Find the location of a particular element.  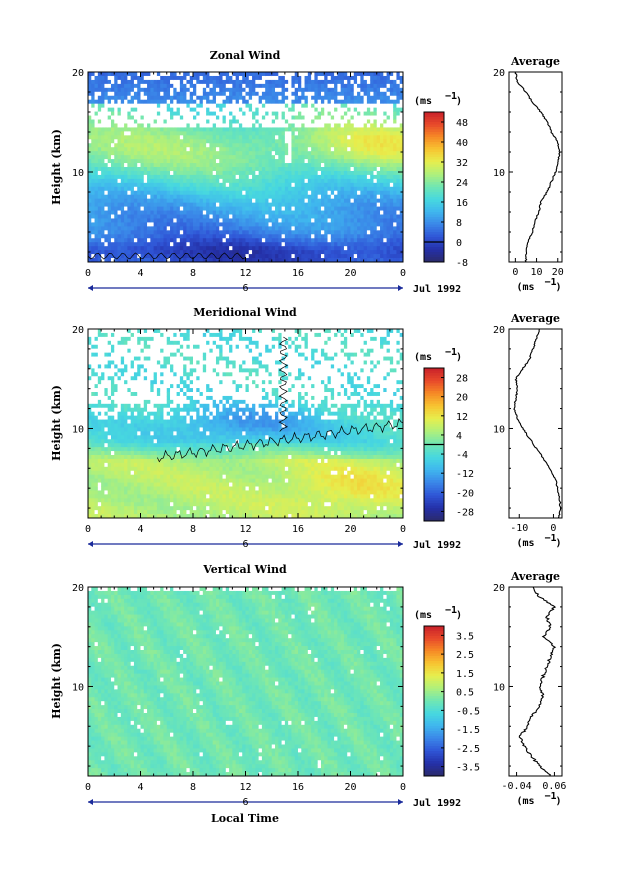

profile-unit-paren: ) is located at coordinates (559, 287).